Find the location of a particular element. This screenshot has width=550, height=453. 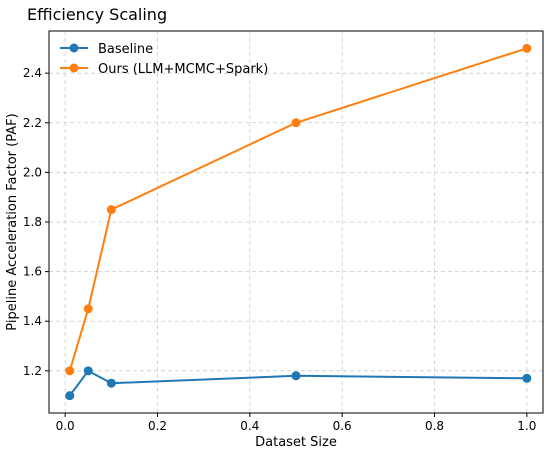

x-axis-label: Dataset Size is located at coordinates (296, 442).